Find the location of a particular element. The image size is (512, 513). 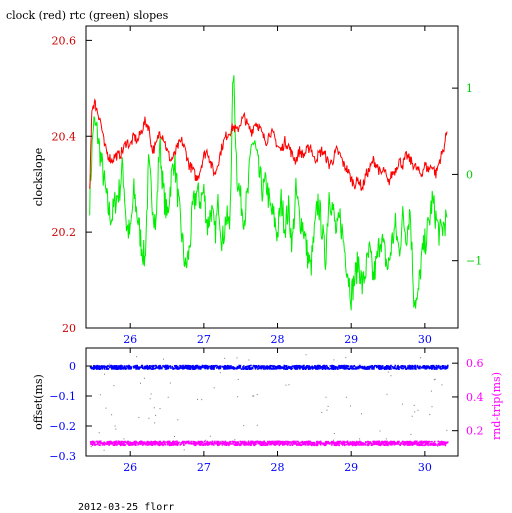

slope-y-axis-label: clockslope is located at coordinates (38, 177).